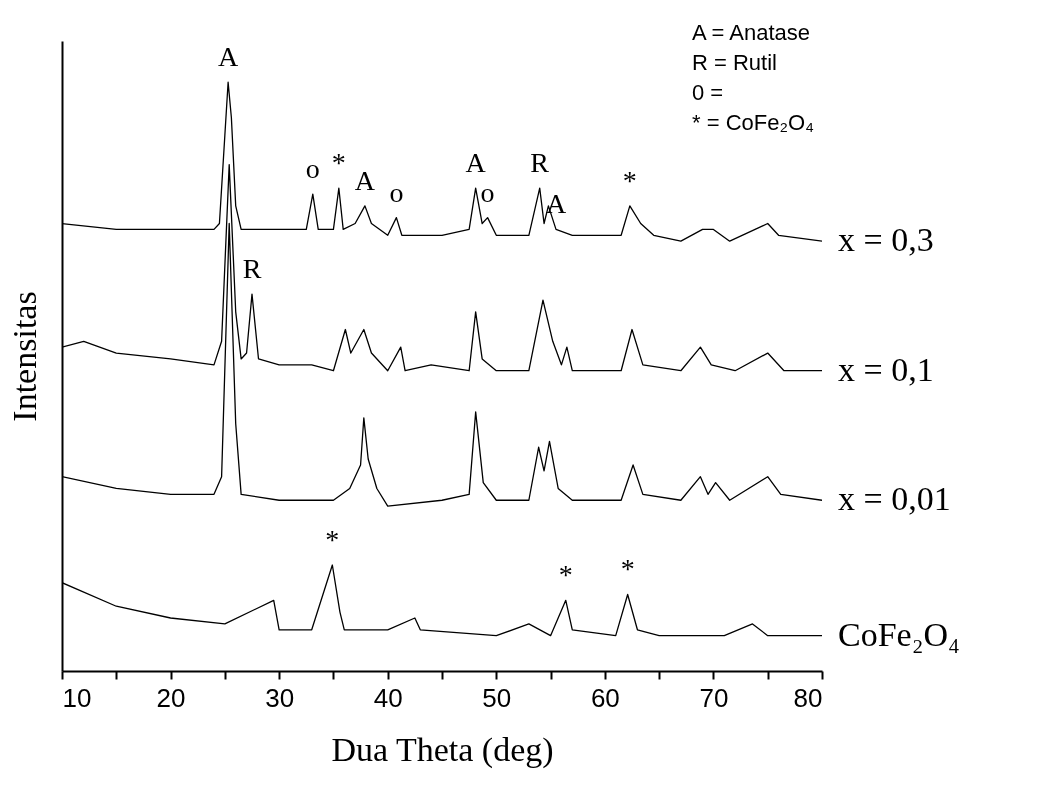 Image resolution: width=1062 pixels, height=809 pixels. Describe the element at coordinates (714, 697) in the screenshot. I see `x-tick-label: 70` at that location.